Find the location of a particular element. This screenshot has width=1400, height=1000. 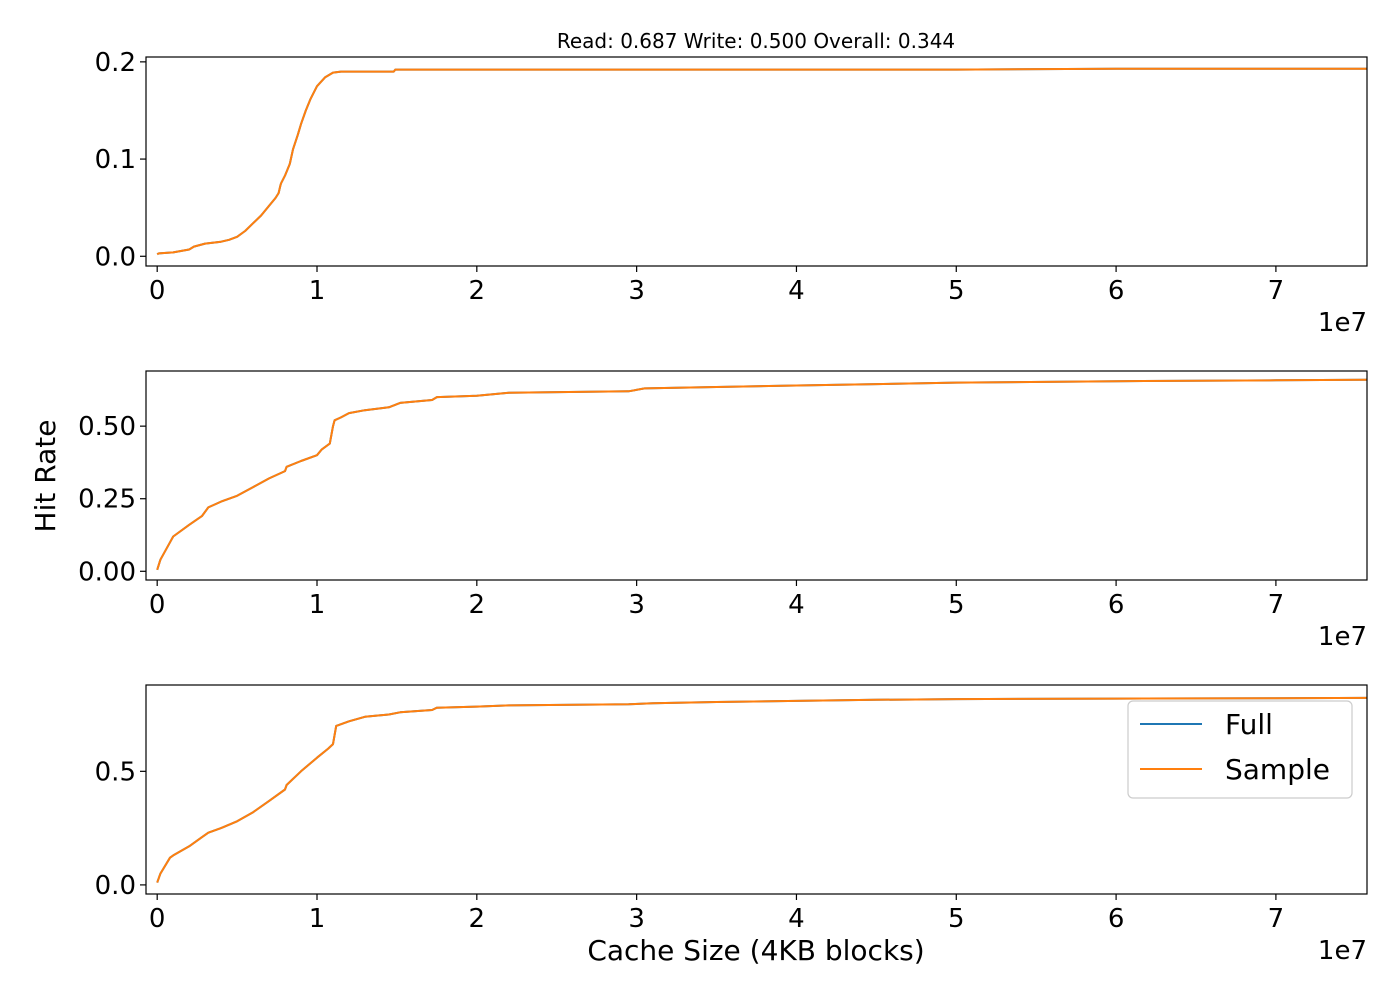

y-tick-label: 0.2 is located at coordinates (115, 63).